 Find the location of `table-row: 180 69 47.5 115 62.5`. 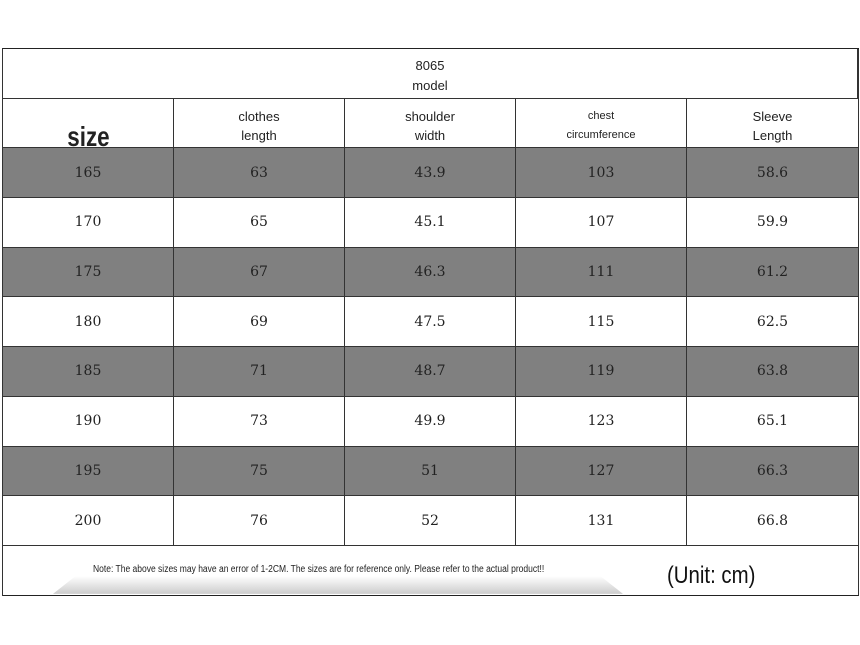

table-row: 180 69 47.5 115 62.5 is located at coordinates (431, 322).